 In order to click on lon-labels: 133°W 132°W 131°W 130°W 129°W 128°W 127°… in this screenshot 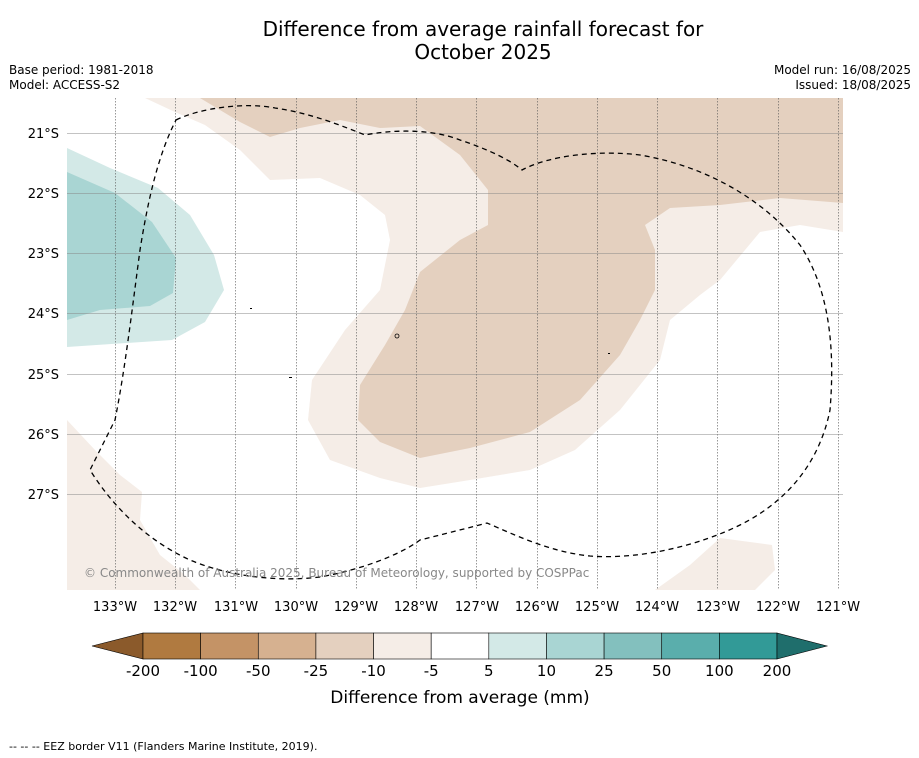, I will do `click(476, 607)`.